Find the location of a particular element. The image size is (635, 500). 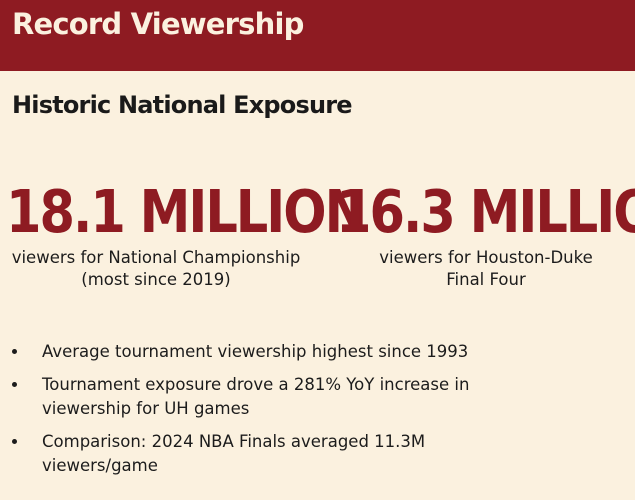

header-bar: Record Viewership is located at coordinates (317, 35).